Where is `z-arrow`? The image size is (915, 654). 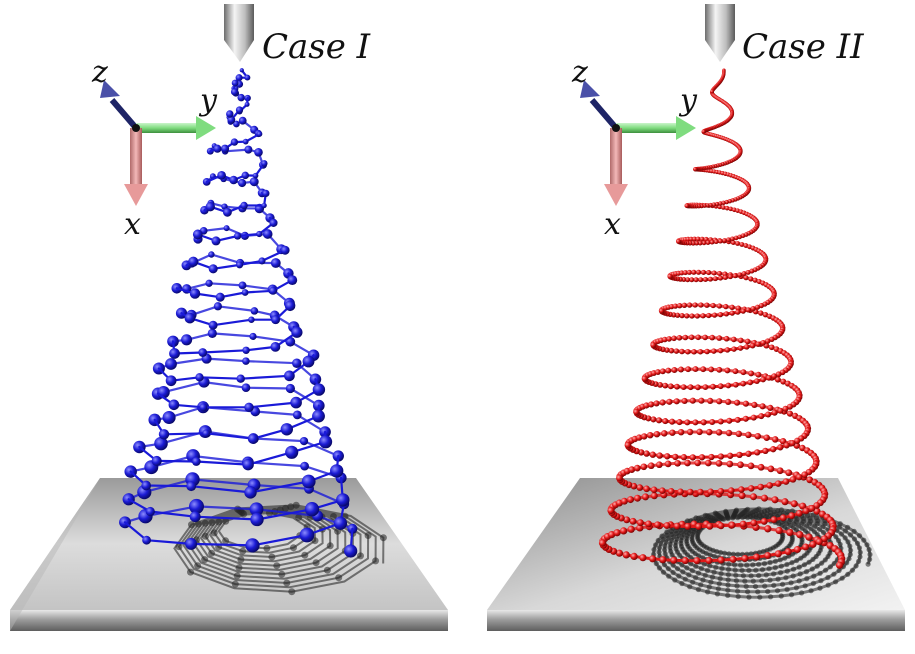
z-arrow is located at coordinates (590, 89).